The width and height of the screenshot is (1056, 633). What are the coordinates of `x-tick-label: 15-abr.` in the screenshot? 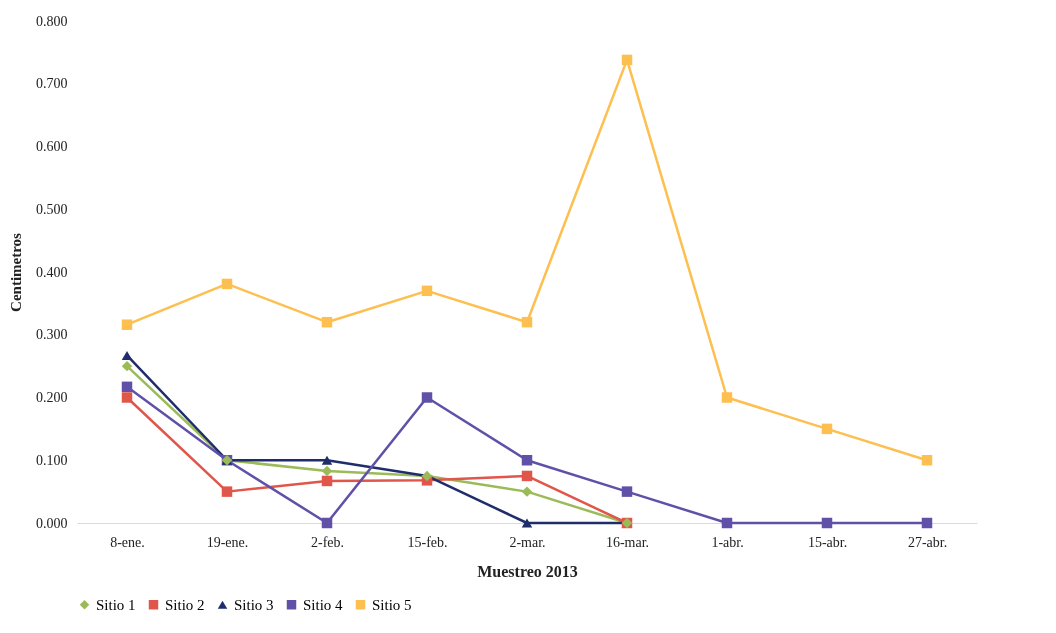 It's located at (827, 542).